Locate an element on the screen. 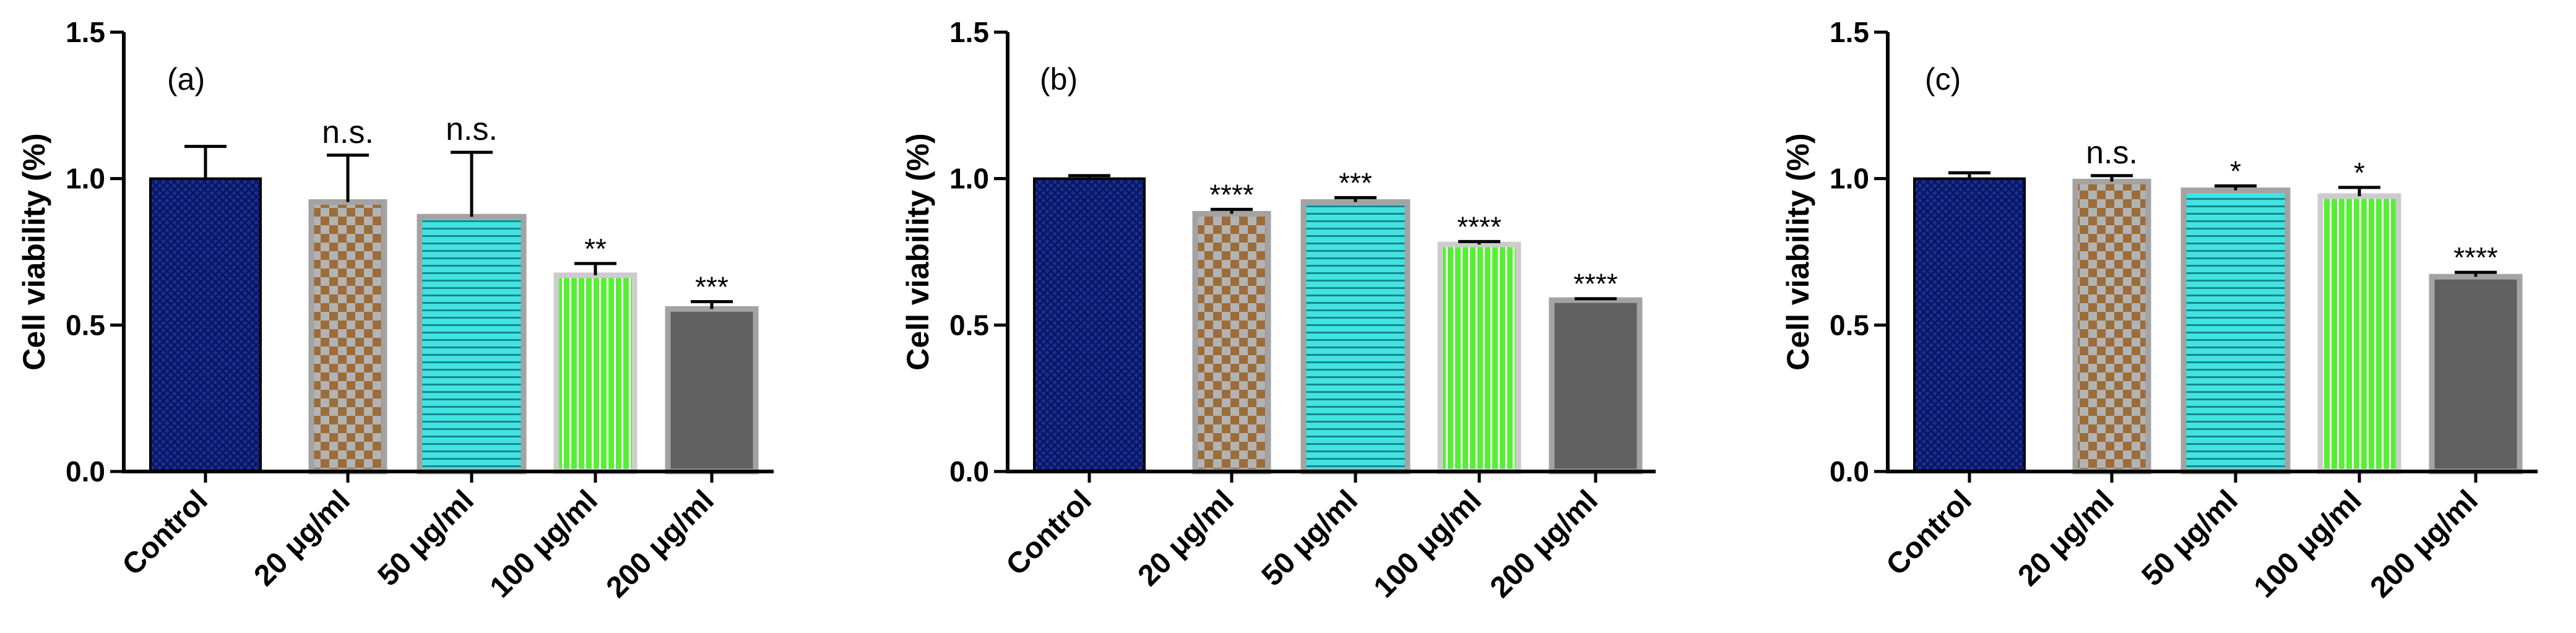 Image resolution: width=2576 pixels, height=633 pixels. significance-label-3: n.s. is located at coordinates (472, 129).